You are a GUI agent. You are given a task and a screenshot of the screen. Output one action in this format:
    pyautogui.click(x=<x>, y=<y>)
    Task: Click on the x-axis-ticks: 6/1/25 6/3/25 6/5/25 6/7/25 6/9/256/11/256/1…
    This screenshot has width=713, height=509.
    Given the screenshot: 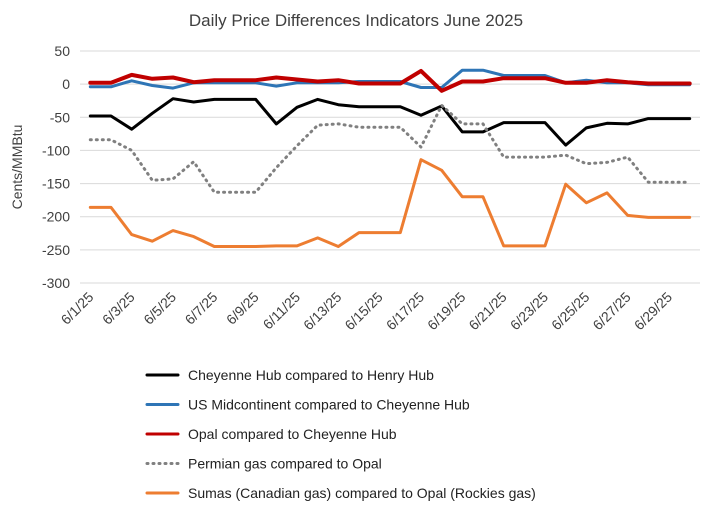 What is the action you would take?
    pyautogui.click(x=367, y=311)
    